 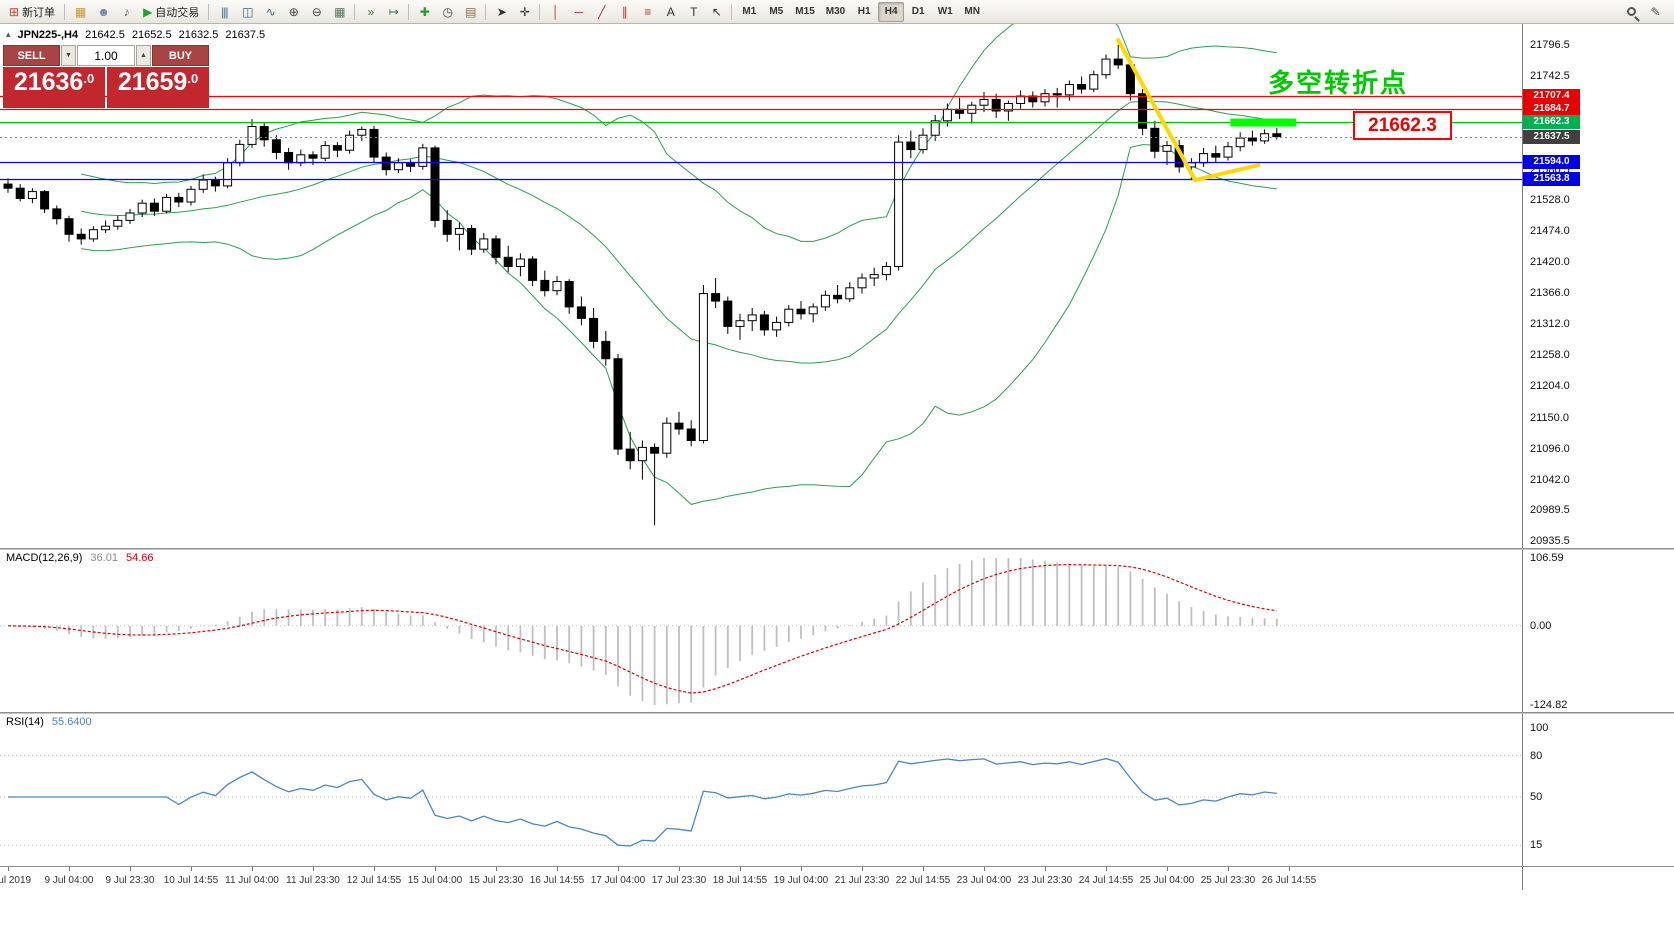 What do you see at coordinates (49, 722) in the screenshot?
I see `rsi-label: RSI(14) 55.6400` at bounding box center [49, 722].